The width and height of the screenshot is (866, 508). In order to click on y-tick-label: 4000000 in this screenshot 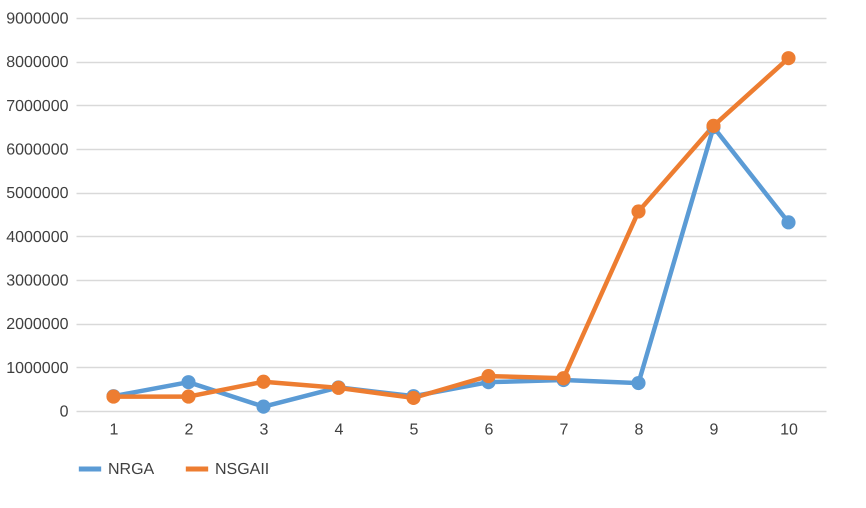, I will do `click(37, 237)`.